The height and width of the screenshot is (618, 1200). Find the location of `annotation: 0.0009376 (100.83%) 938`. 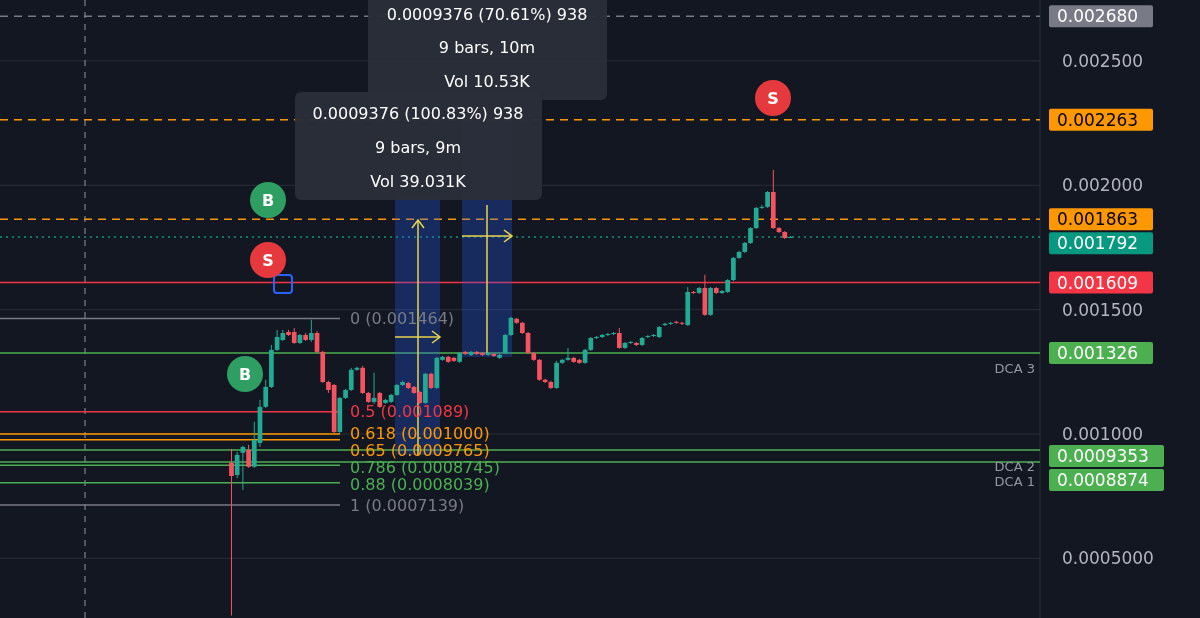

annotation: 0.0009376 (100.83%) 938 is located at coordinates (418, 113).